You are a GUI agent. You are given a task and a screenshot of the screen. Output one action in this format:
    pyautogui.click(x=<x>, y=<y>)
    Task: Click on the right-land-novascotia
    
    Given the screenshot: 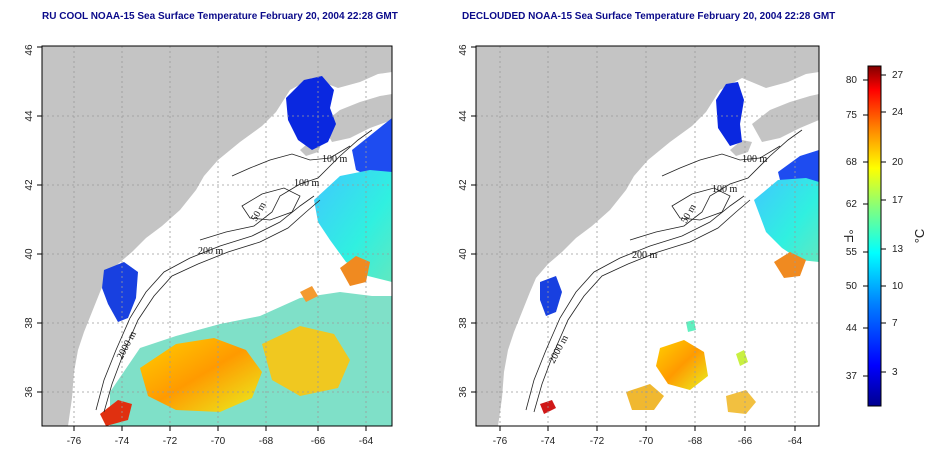 What is the action you would take?
    pyautogui.click(x=785, y=118)
    